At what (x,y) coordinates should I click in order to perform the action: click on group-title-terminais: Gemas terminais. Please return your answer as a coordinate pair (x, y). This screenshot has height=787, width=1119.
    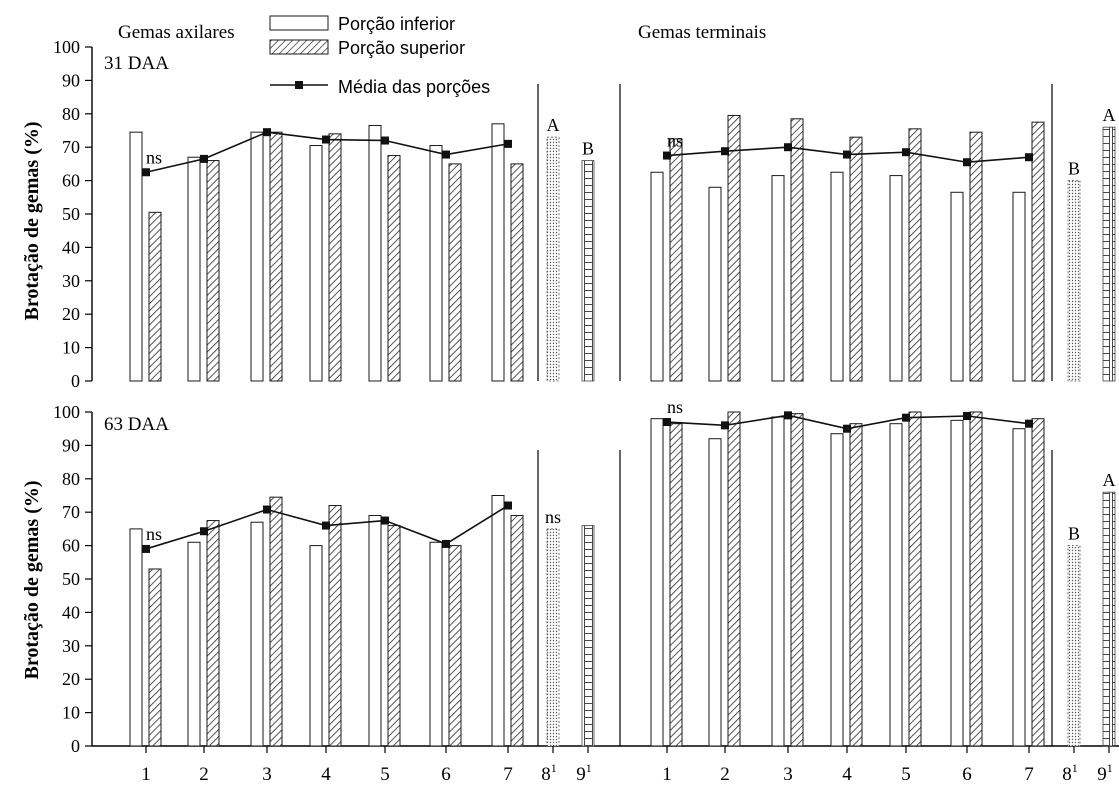
    Looking at the image, I should click on (702, 32).